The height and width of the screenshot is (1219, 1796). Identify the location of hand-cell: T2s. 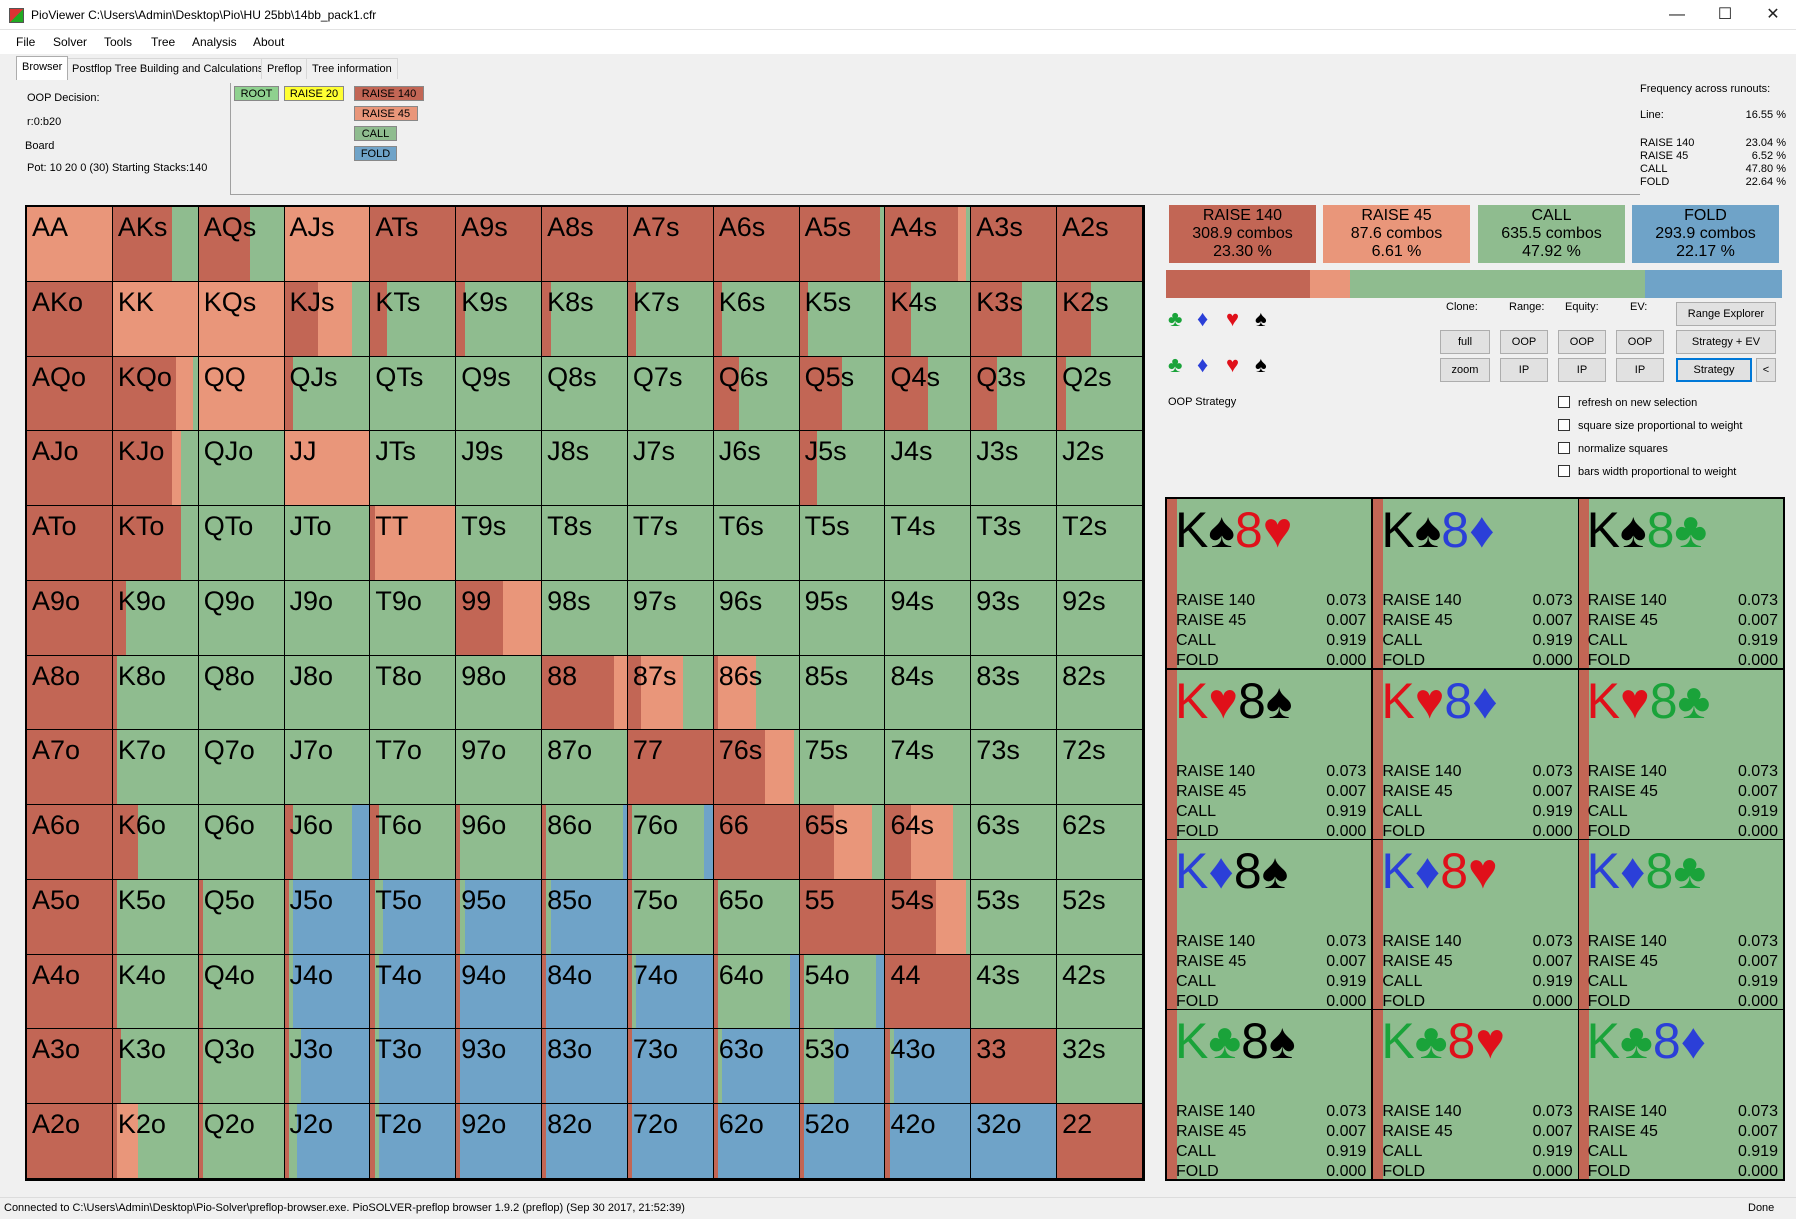
(1100, 543).